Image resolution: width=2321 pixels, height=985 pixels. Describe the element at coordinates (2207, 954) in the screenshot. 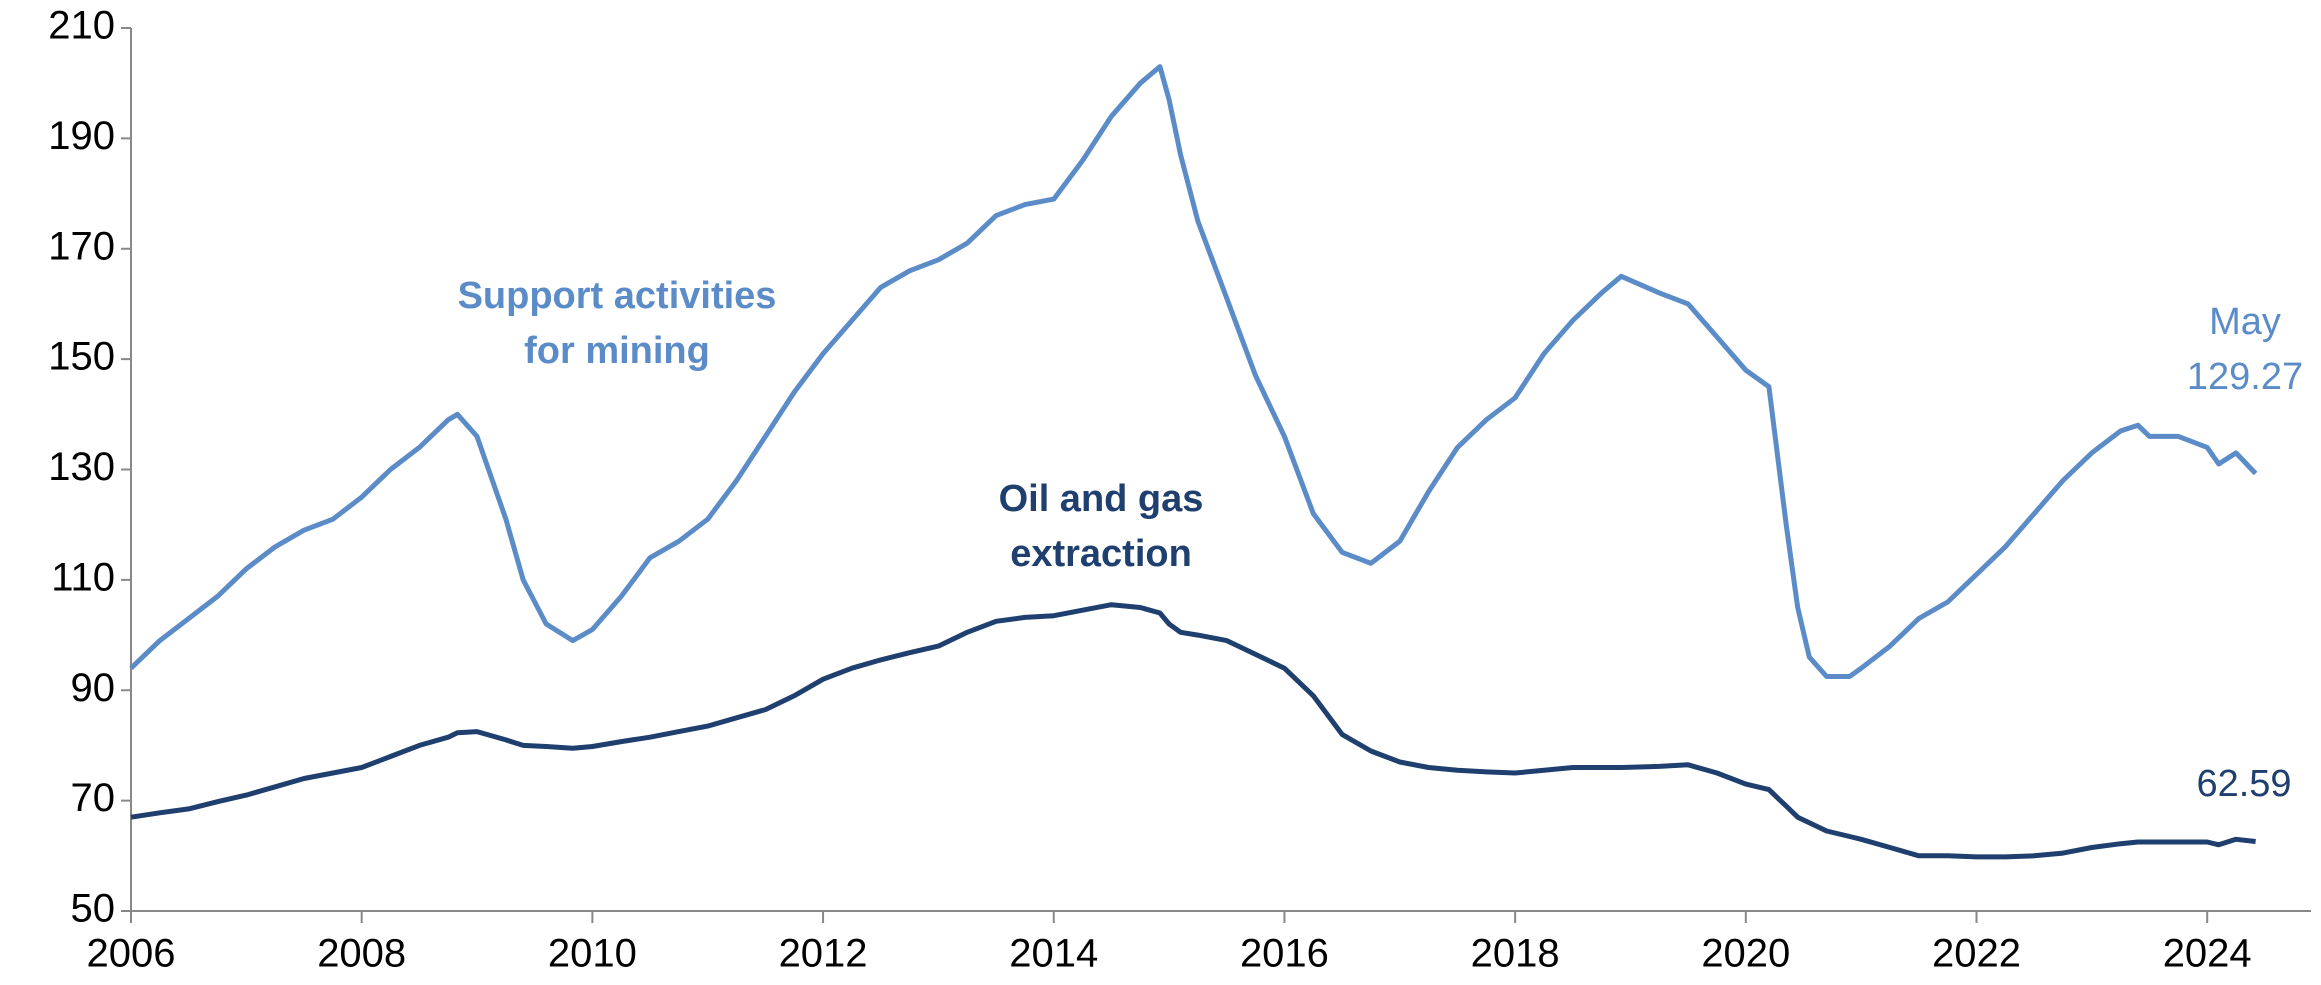

I see `x-tick-label: 2024` at that location.